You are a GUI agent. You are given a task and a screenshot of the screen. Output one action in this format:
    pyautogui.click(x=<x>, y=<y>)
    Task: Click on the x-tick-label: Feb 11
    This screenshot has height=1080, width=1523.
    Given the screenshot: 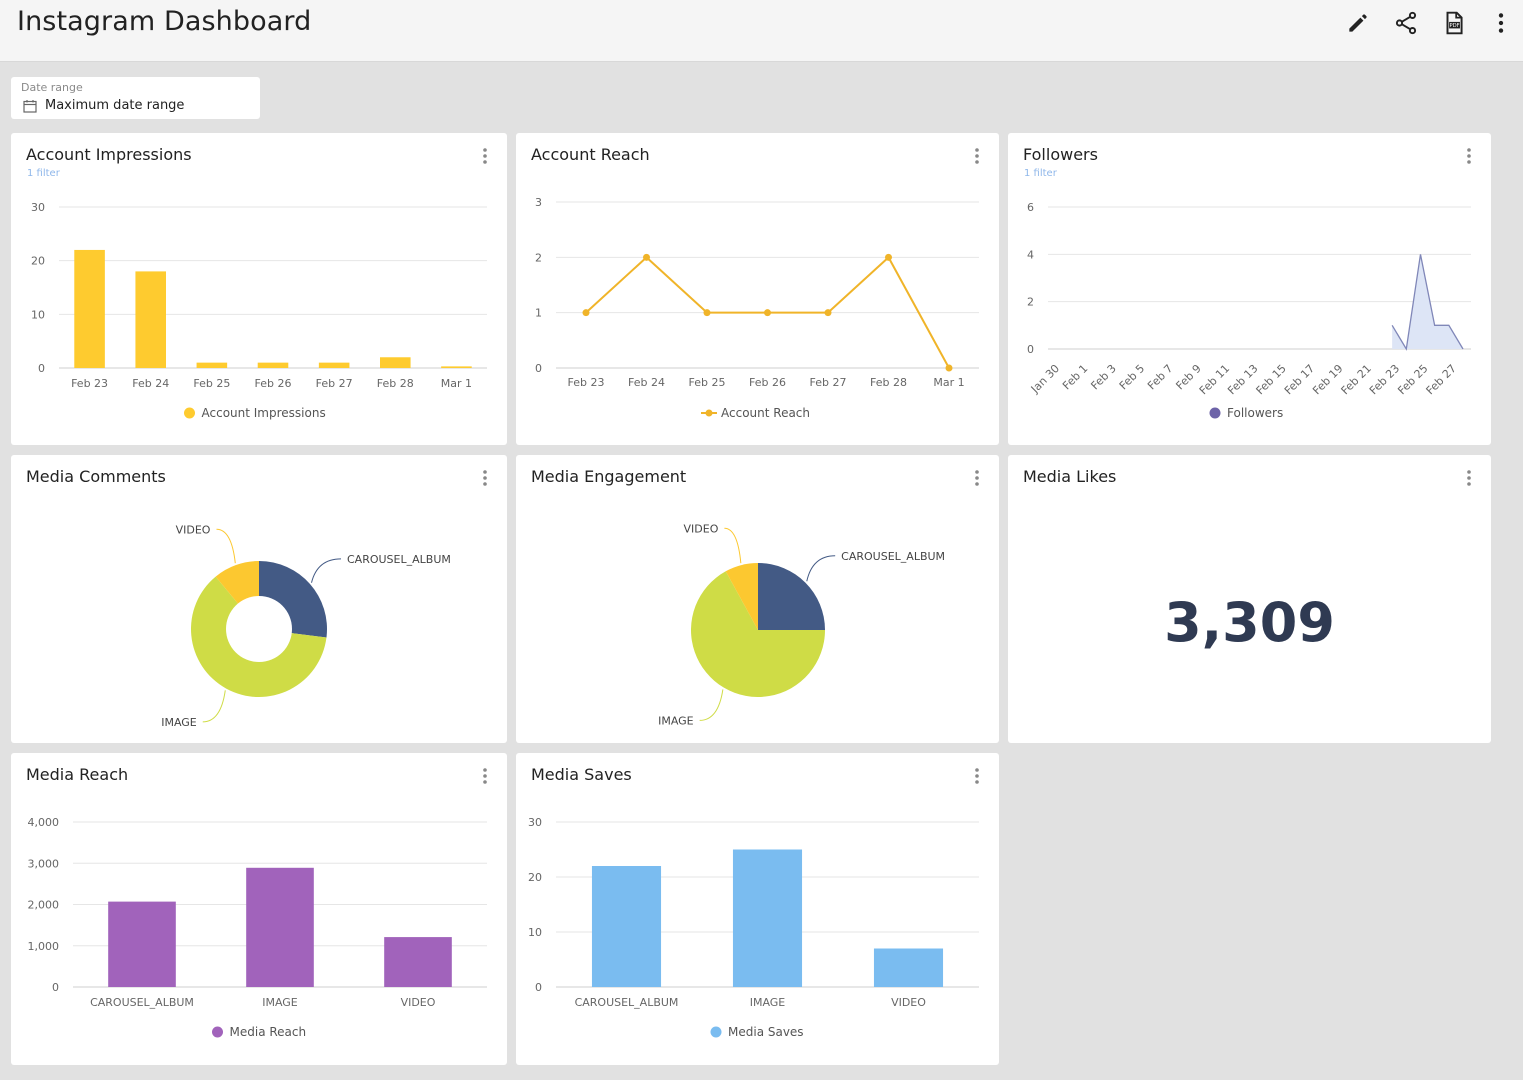 What is the action you would take?
    pyautogui.click(x=1214, y=379)
    